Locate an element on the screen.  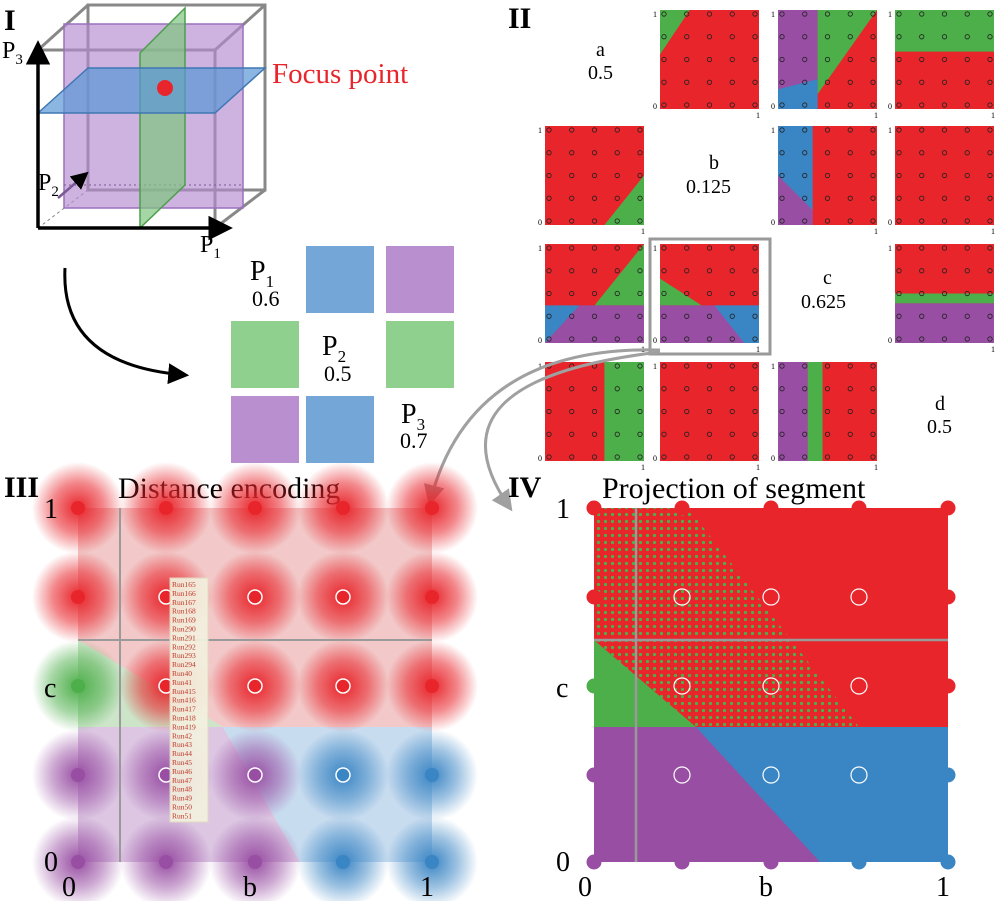
iv-xtick-0: 0 is located at coordinates (585, 886).